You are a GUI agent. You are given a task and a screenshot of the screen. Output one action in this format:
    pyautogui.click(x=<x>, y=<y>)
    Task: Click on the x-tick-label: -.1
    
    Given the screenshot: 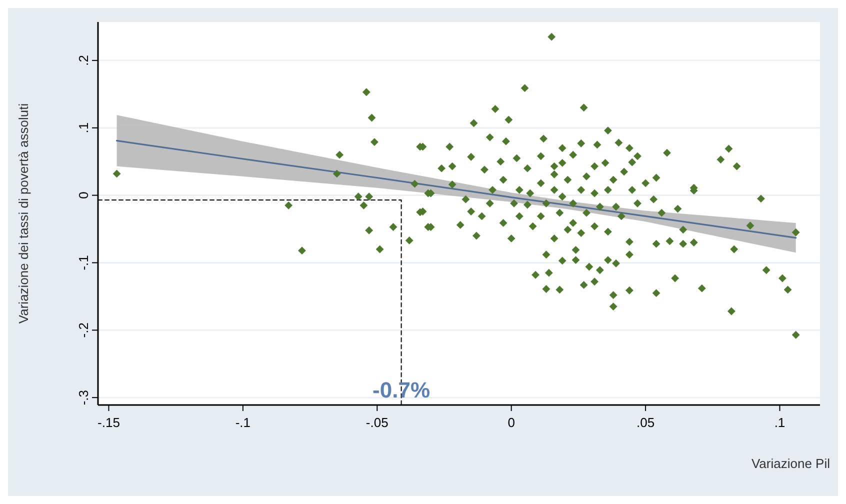 What is the action you would take?
    pyautogui.click(x=243, y=422)
    